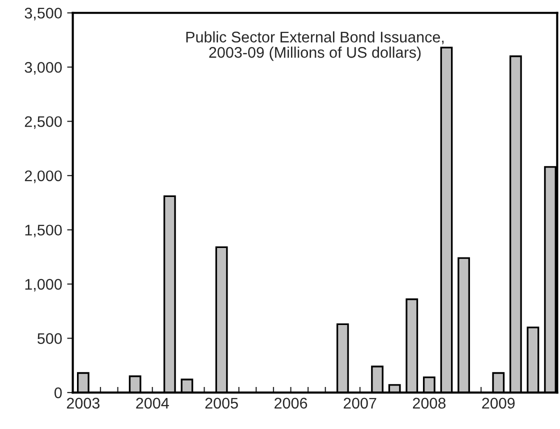 Image resolution: width=560 pixels, height=429 pixels. I want to click on x-tick-label: 2006, so click(291, 403).